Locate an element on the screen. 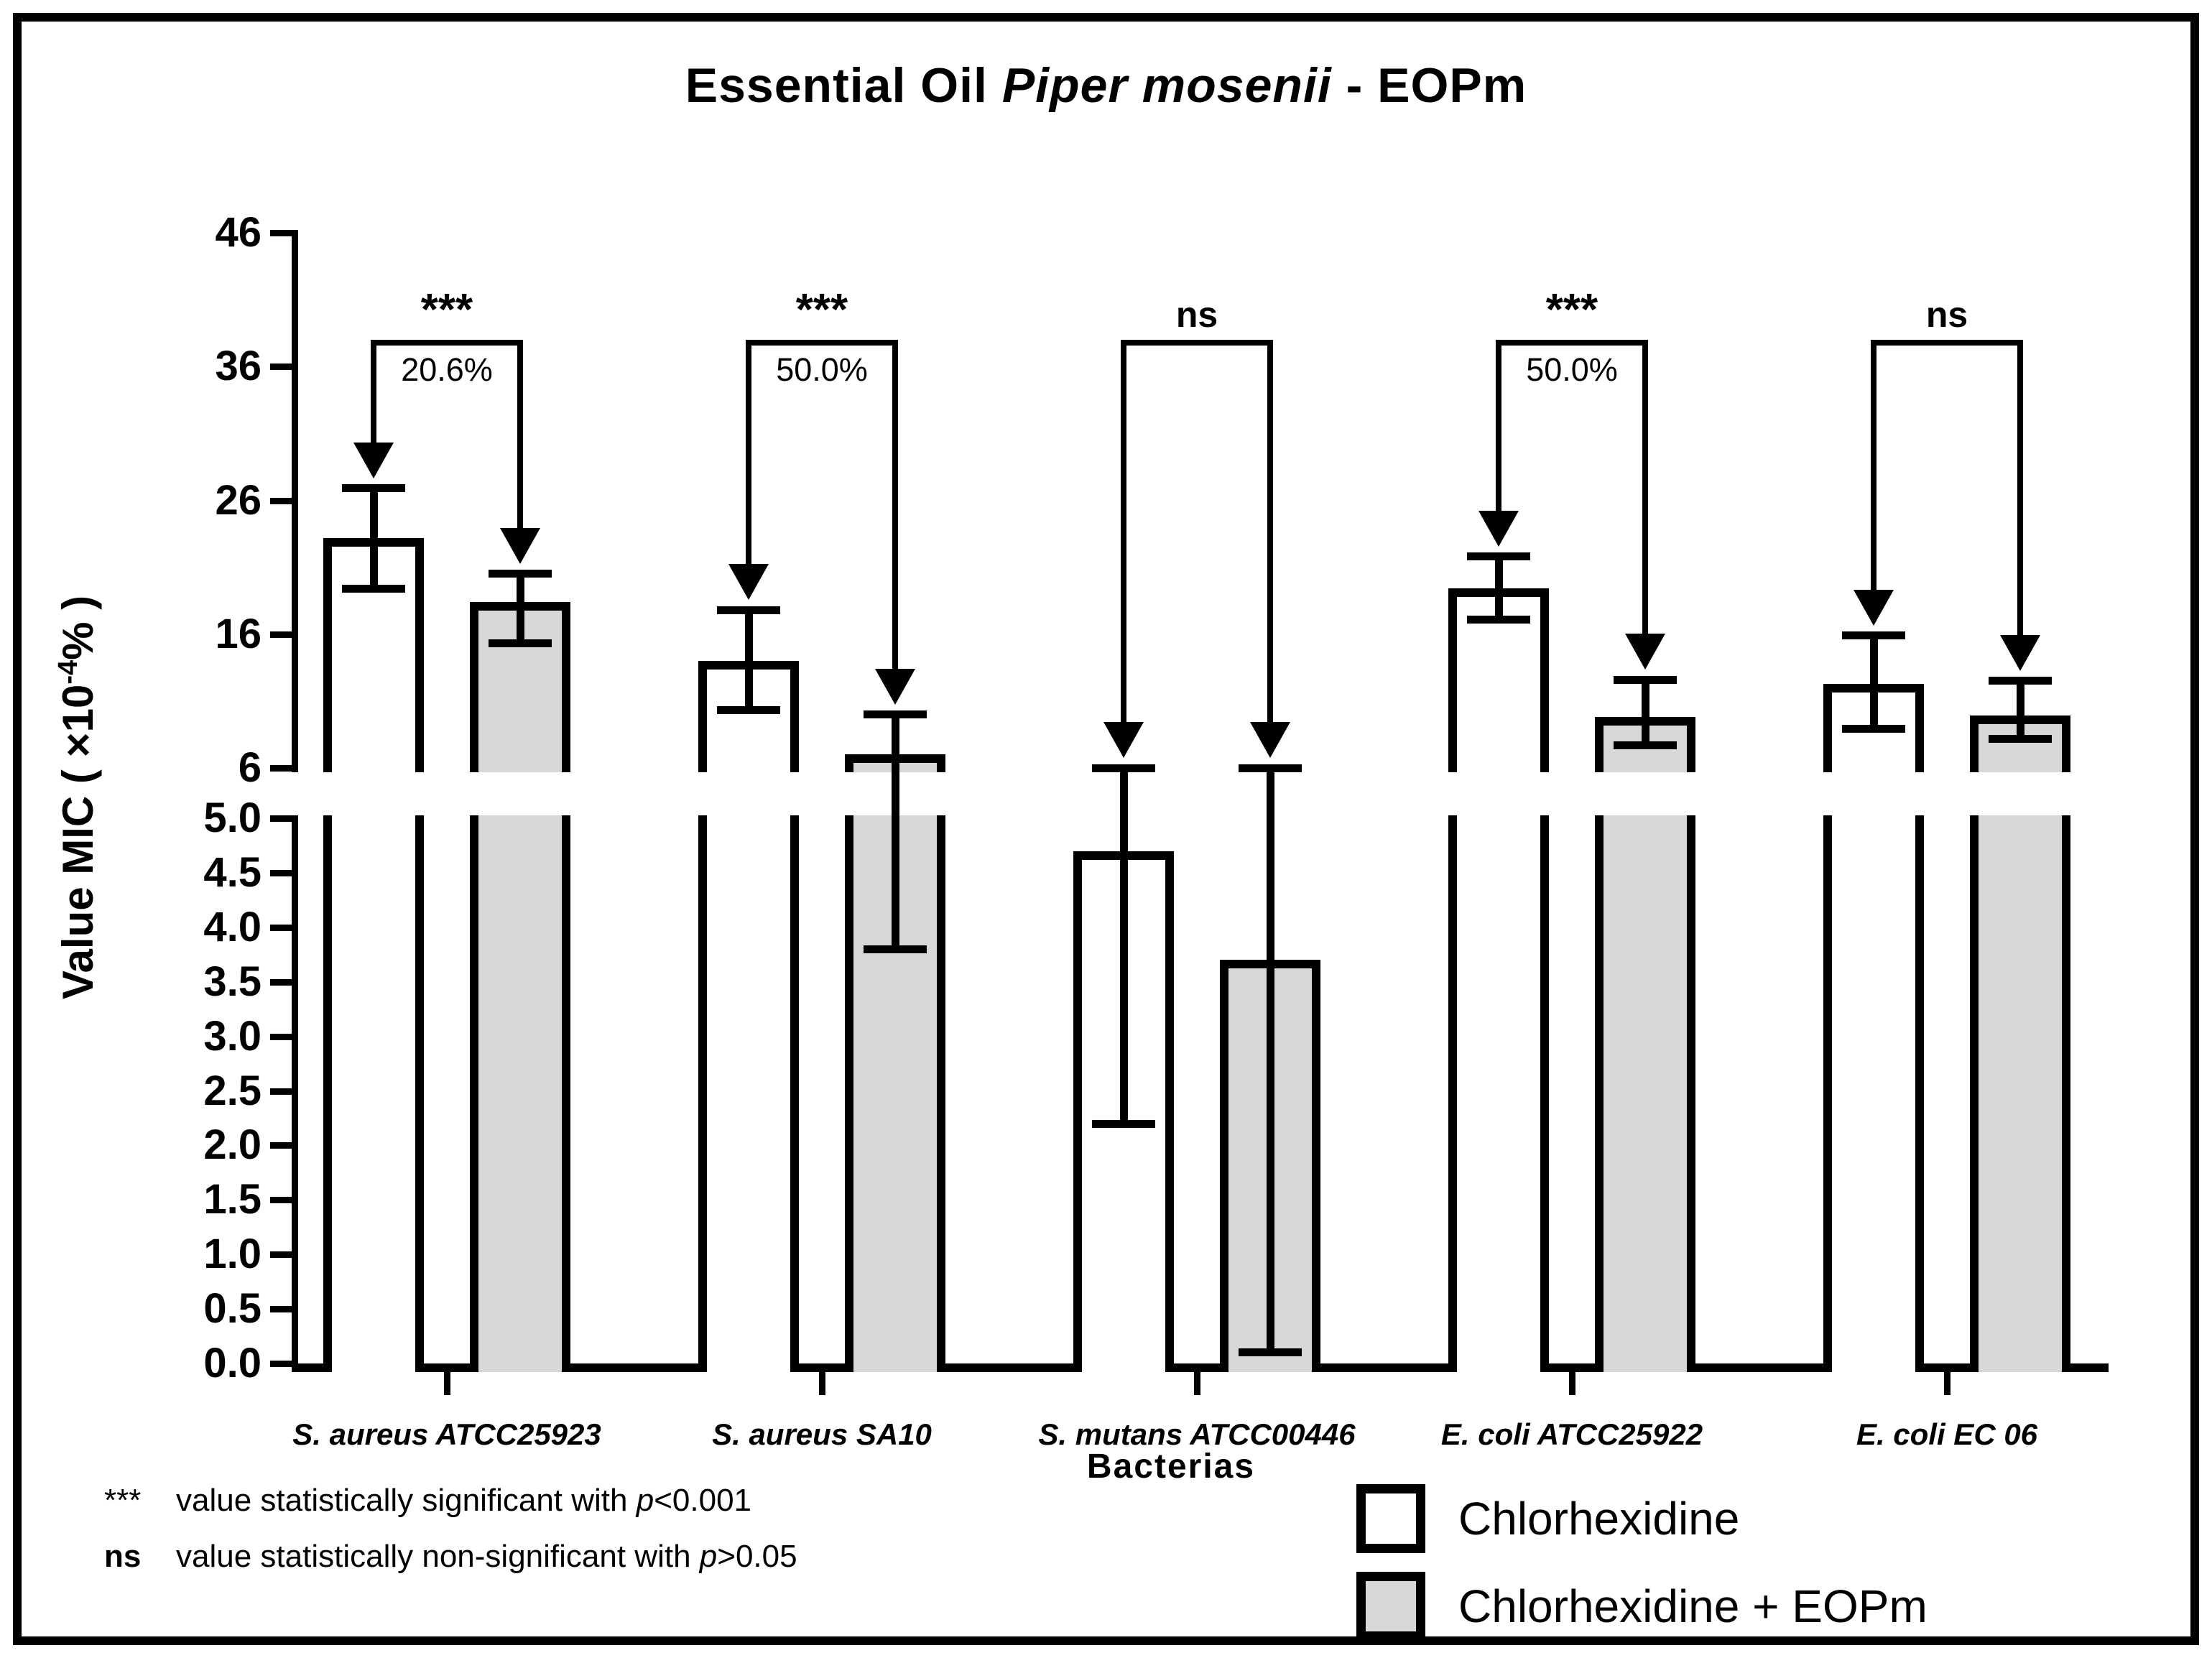  y-tick-label-lower: 1.5 is located at coordinates (232, 1199).